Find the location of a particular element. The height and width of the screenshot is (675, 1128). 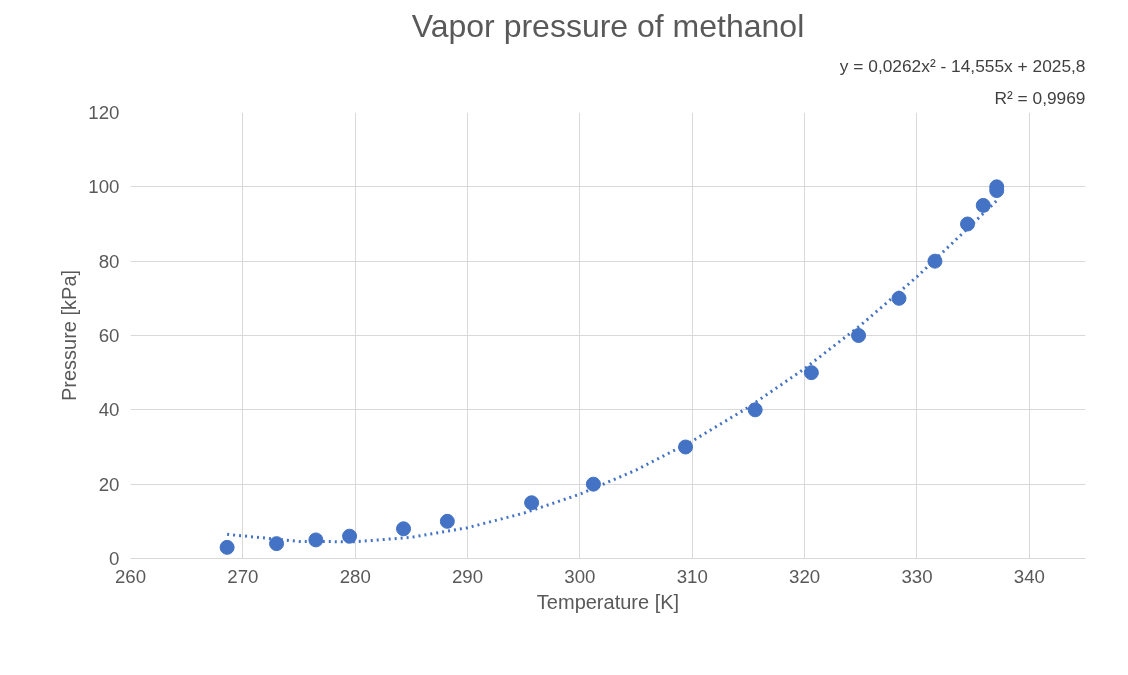

chart-title: Vapor pressure of methanol is located at coordinates (608, 25).